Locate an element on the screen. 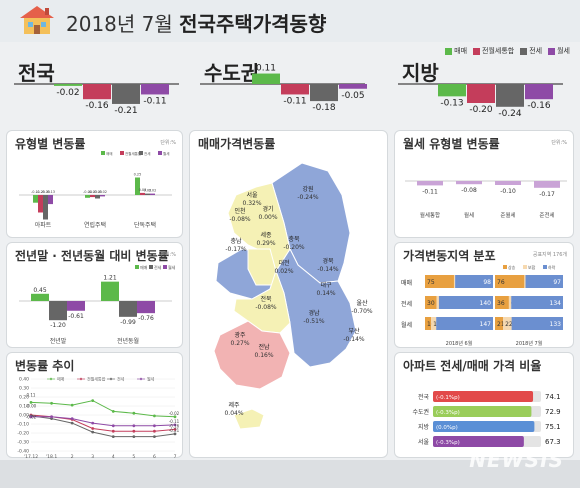  region-name: 충남 is located at coordinates (236, 241).